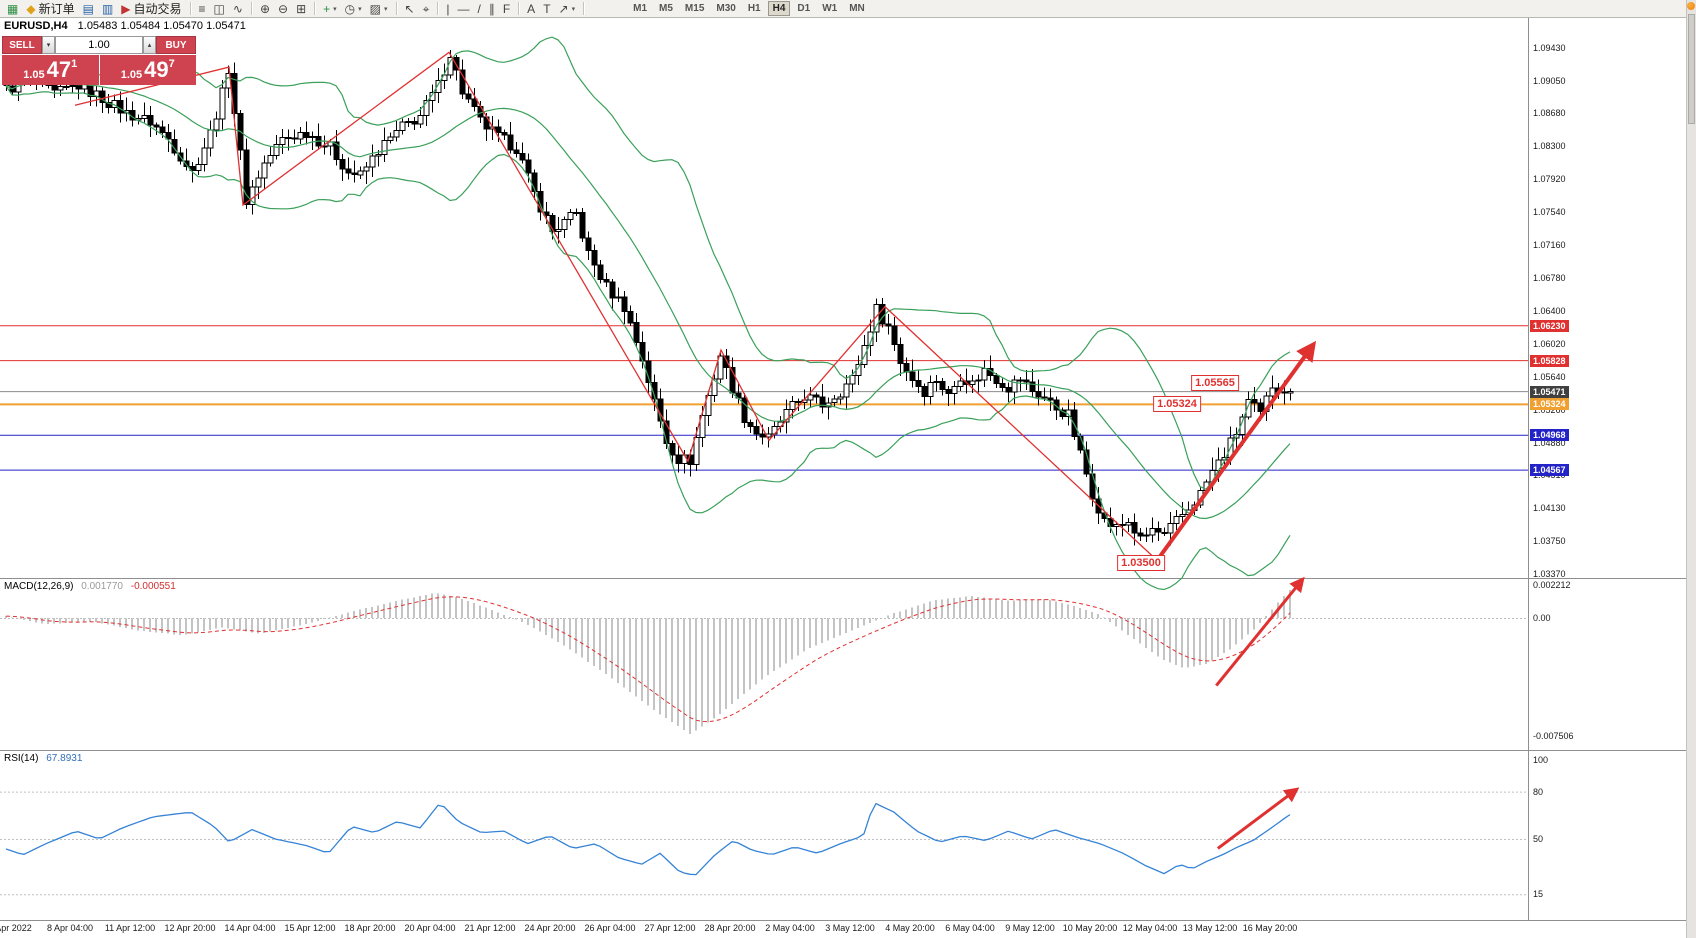  Describe the element at coordinates (1549, 146) in the screenshot. I see `price-scale-tick: 1.08300` at that location.